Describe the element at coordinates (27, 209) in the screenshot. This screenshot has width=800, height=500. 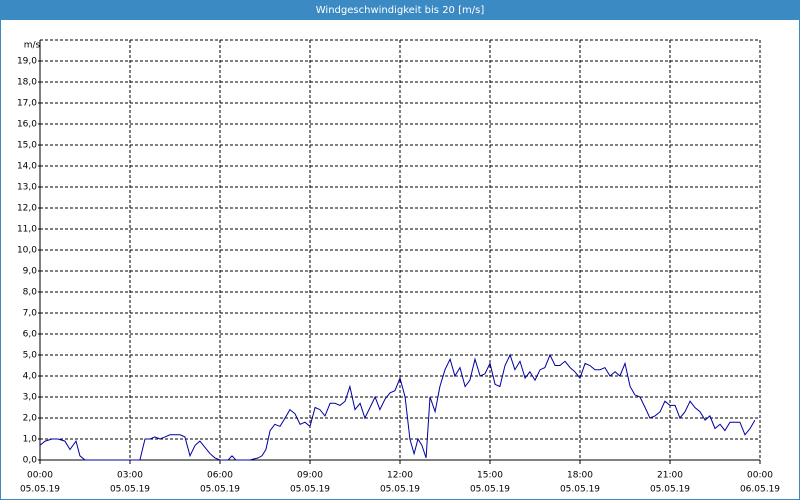
I see `y-tick-label: 12,0` at that location.